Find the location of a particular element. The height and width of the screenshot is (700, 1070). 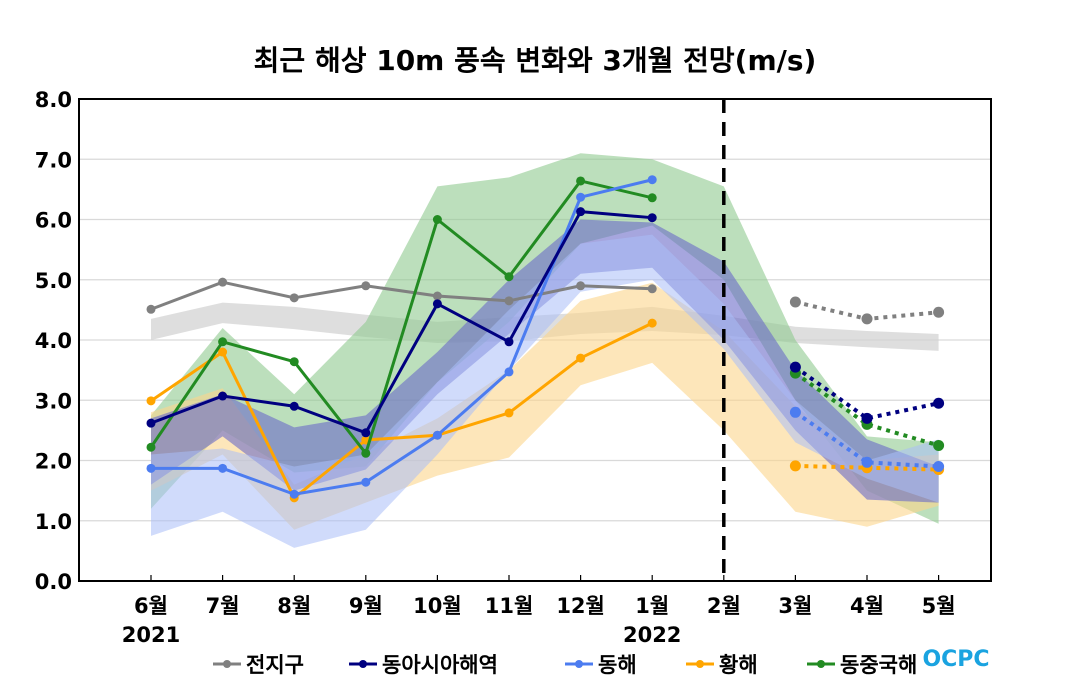

x-tick-label: 7월 is located at coordinates (223, 606).